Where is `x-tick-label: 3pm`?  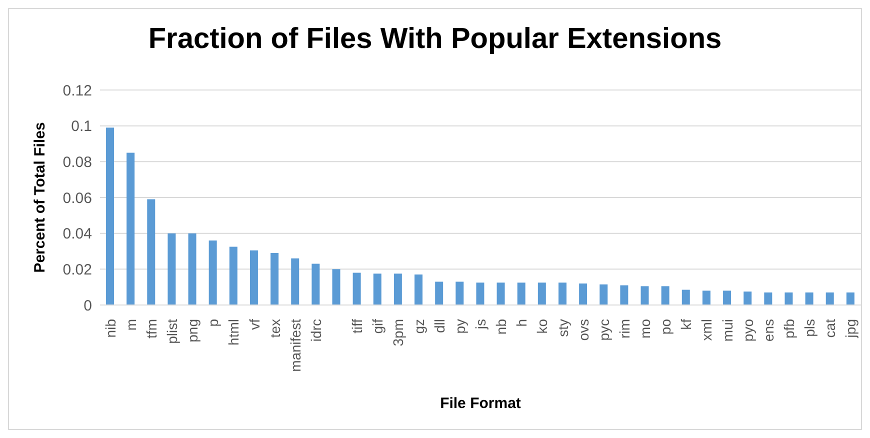
x-tick-label: 3pm is located at coordinates (398, 332).